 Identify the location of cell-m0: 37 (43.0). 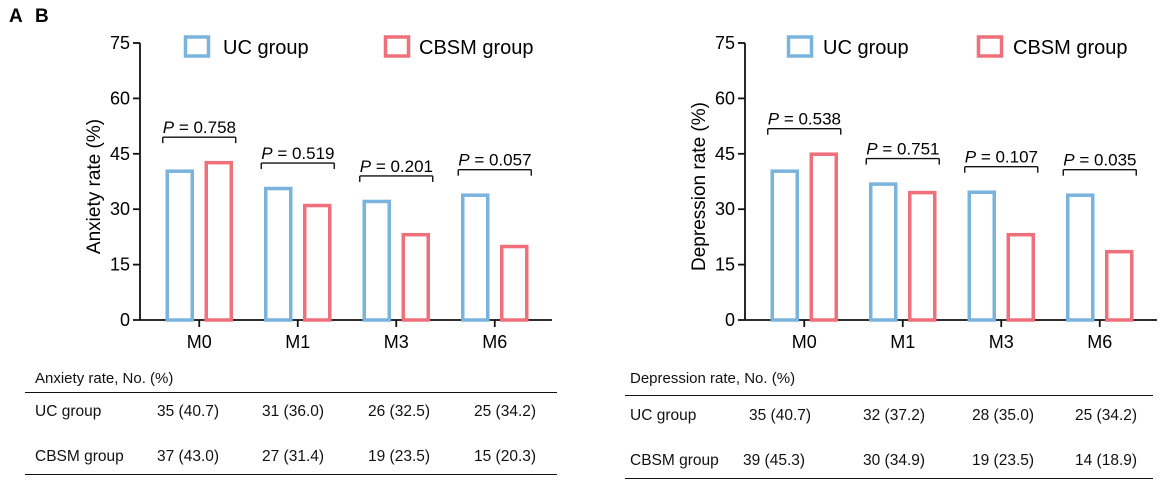
(188, 456).